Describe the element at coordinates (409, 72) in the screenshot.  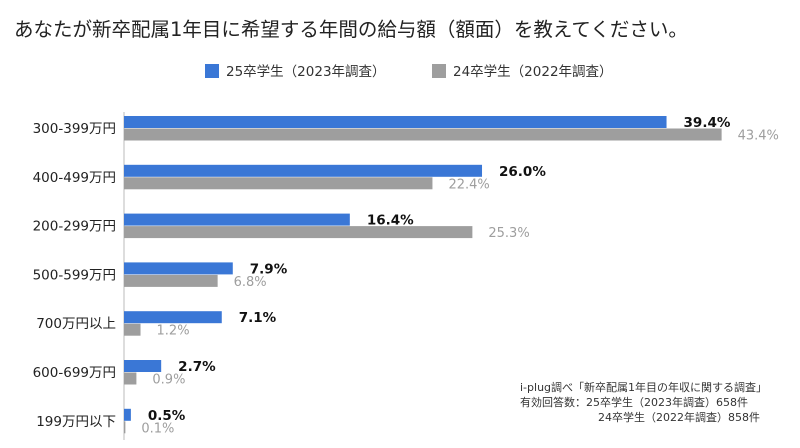
I see `legend: 25卒学生（2023年調査） 24卒学生（2022年調査）` at that location.